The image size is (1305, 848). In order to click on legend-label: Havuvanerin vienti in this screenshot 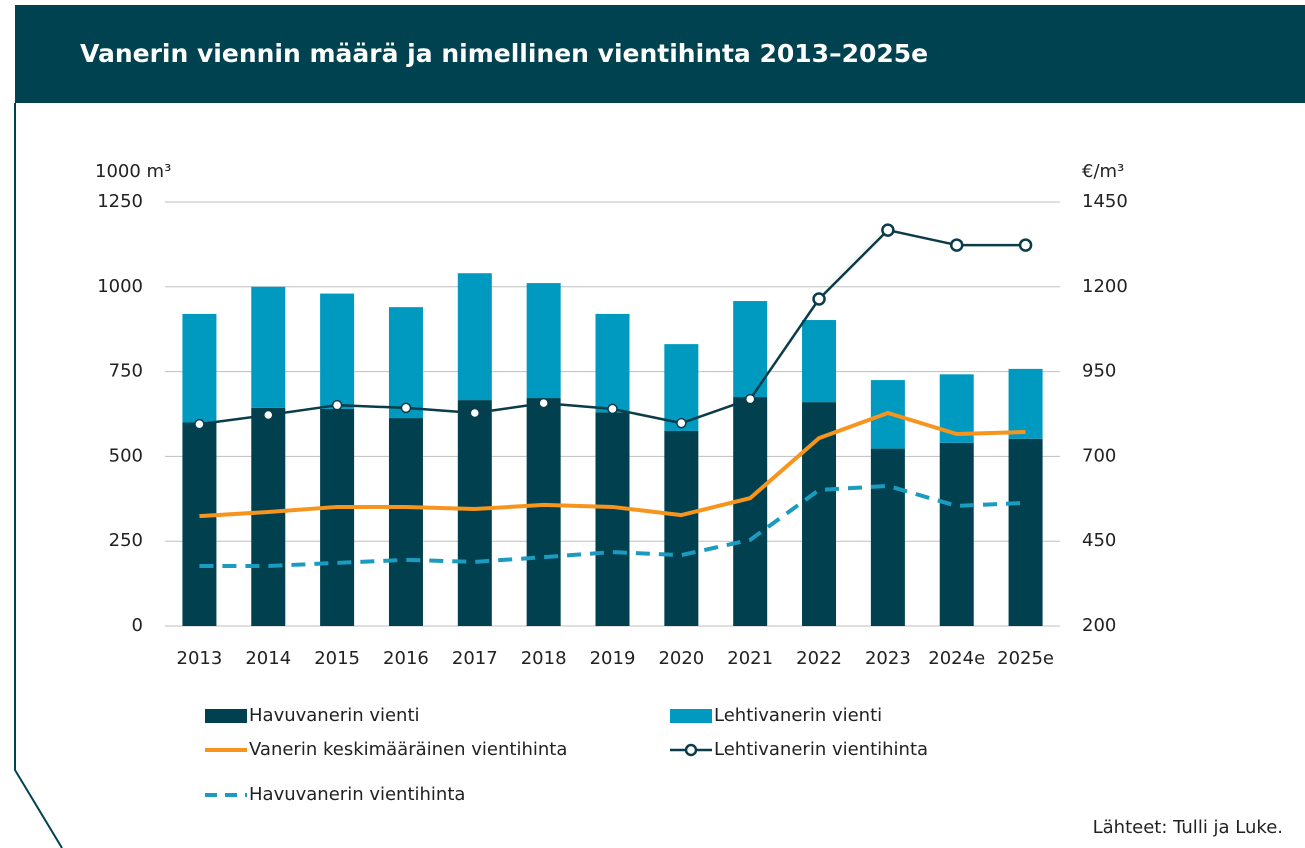, I will do `click(334, 715)`.